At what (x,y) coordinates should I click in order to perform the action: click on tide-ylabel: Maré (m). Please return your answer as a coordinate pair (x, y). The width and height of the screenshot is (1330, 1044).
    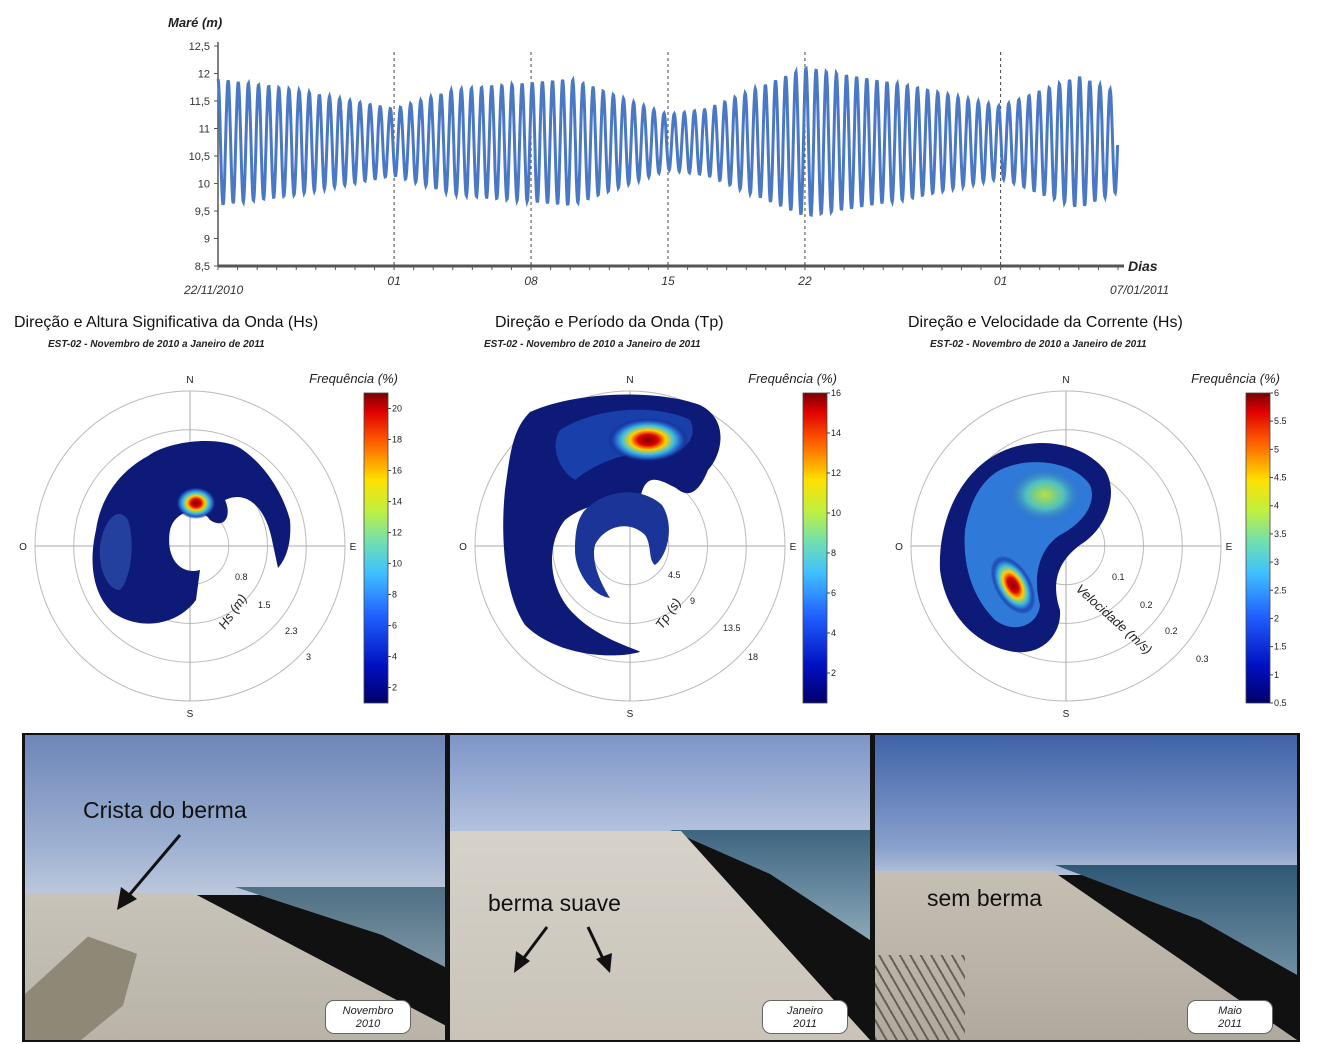
    Looking at the image, I should click on (195, 22).